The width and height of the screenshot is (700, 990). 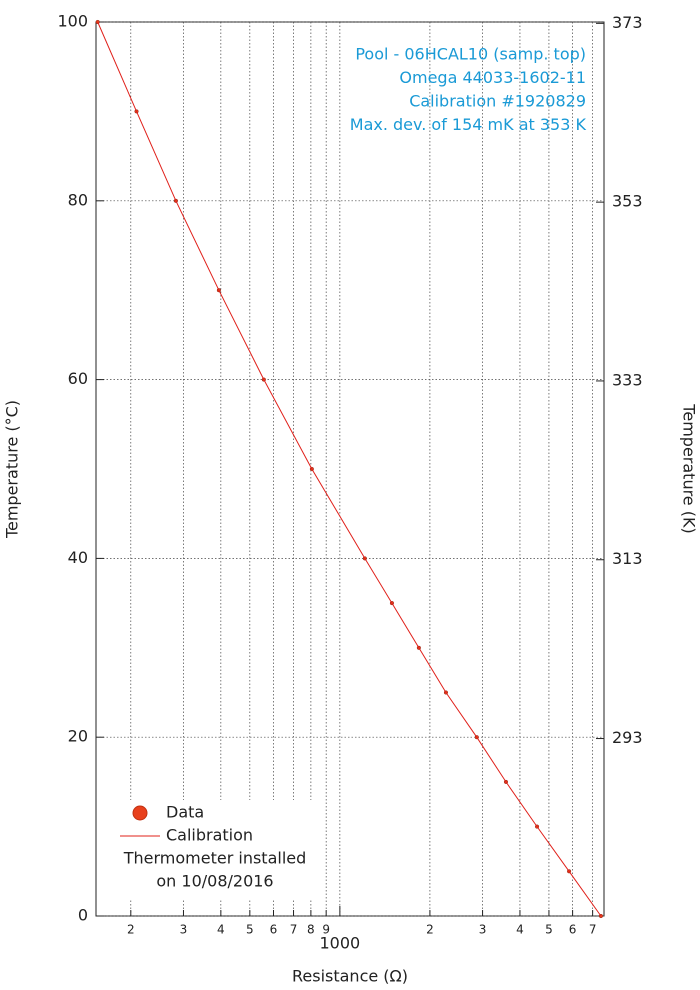 What do you see at coordinates (470, 54) in the screenshot?
I see `annotation: Pool - 06HCAL10 (samp. top)` at bounding box center [470, 54].